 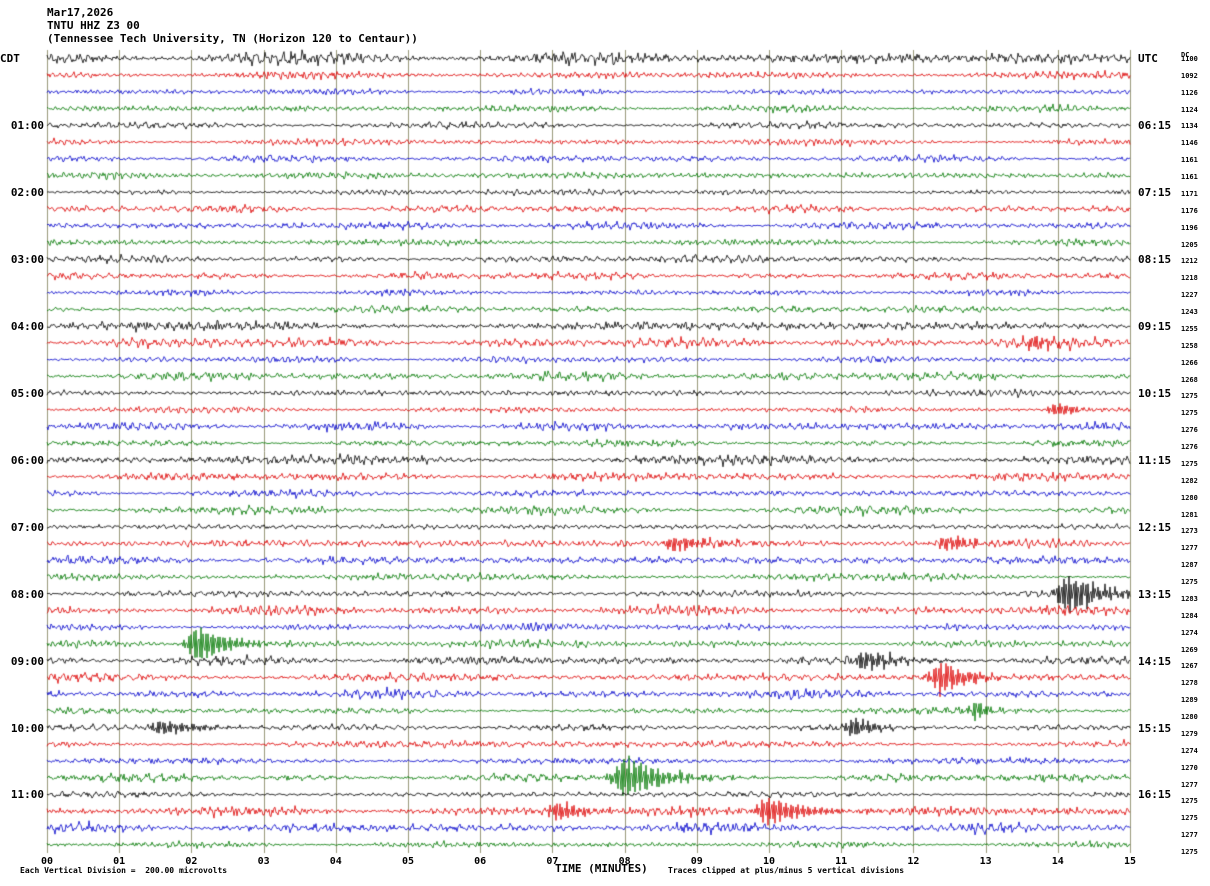 What do you see at coordinates (1148, 58) in the screenshot?
I see `right-timezone-label: UTC` at bounding box center [1148, 58].